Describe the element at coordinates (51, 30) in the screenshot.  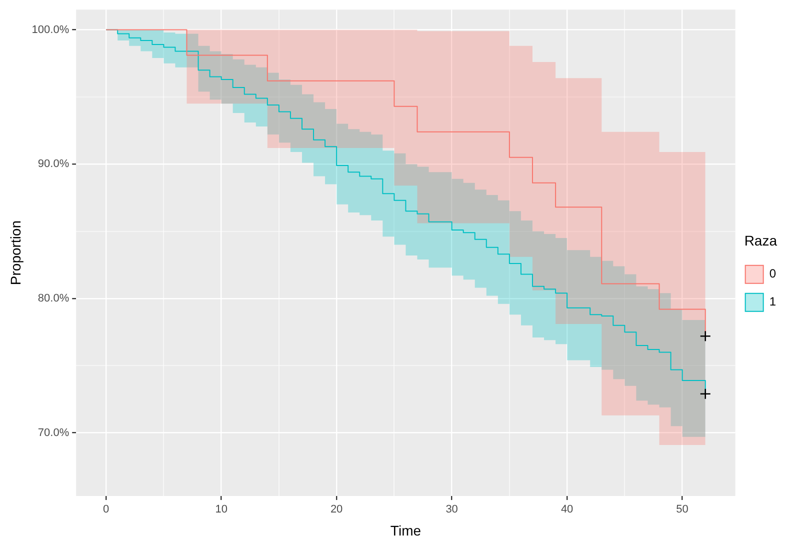
I see `y-tick-label: 100.0%` at that location.